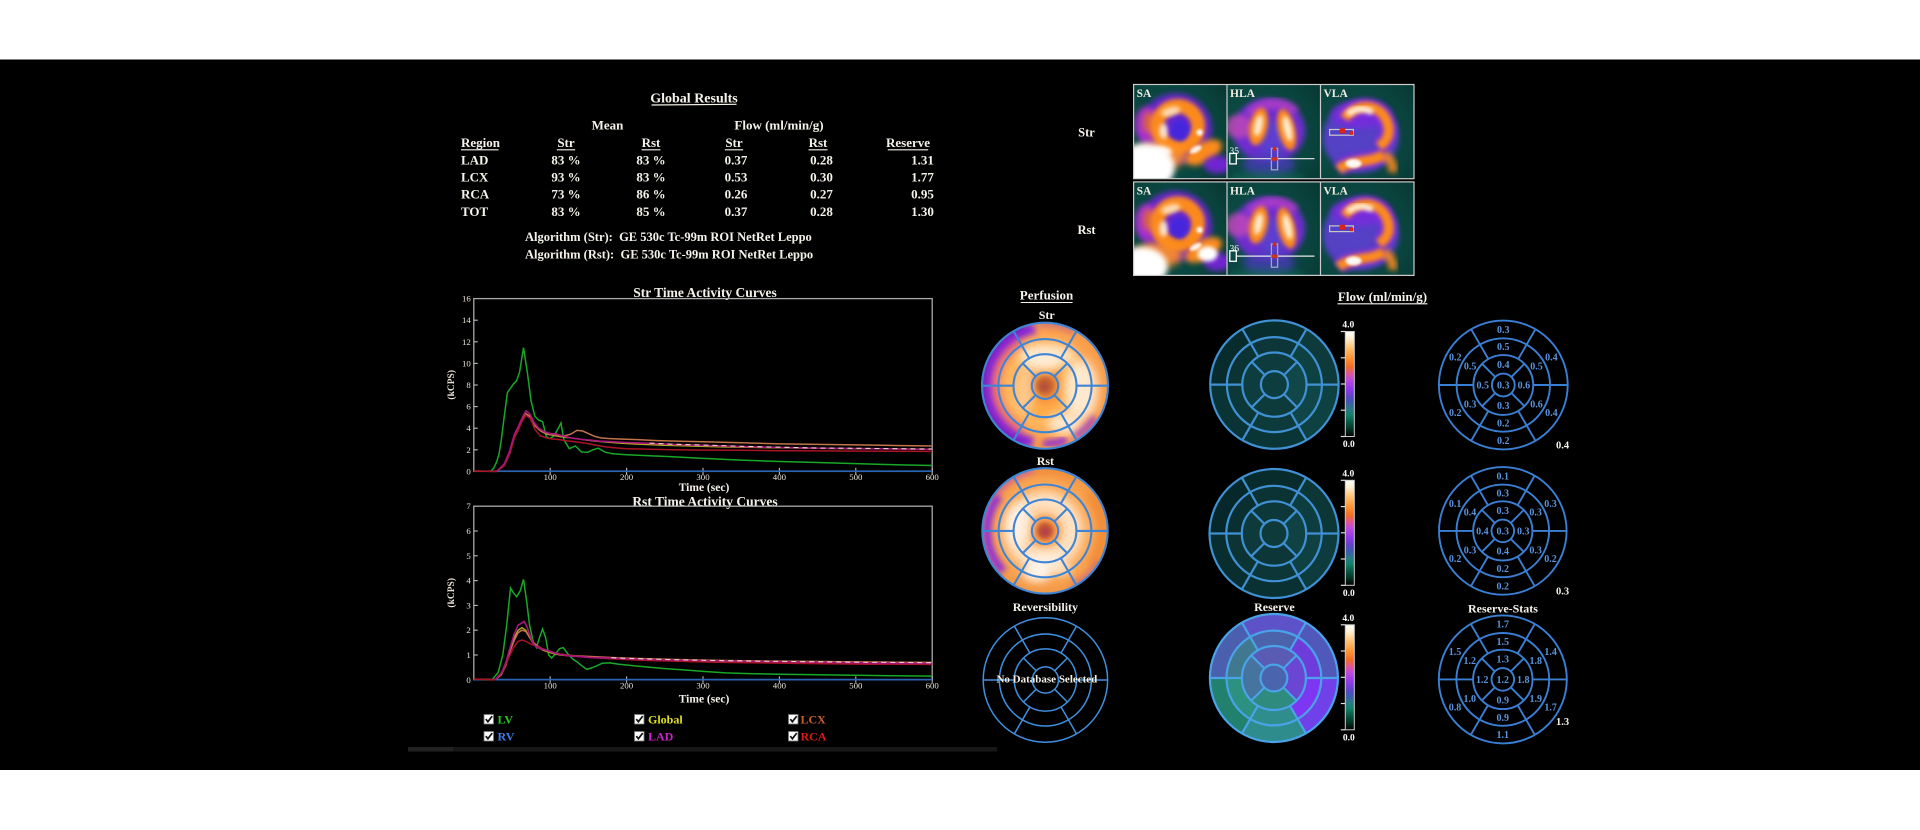 The height and width of the screenshot is (830, 1920). Describe the element at coordinates (1243, 94) in the screenshot. I see `svg-text: HLA` at that location.